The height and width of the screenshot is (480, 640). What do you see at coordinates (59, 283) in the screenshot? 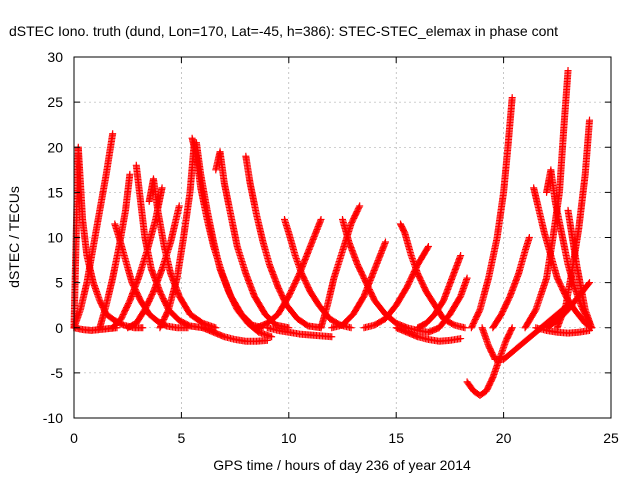
I see `y-tick-label: 5` at bounding box center [59, 283].